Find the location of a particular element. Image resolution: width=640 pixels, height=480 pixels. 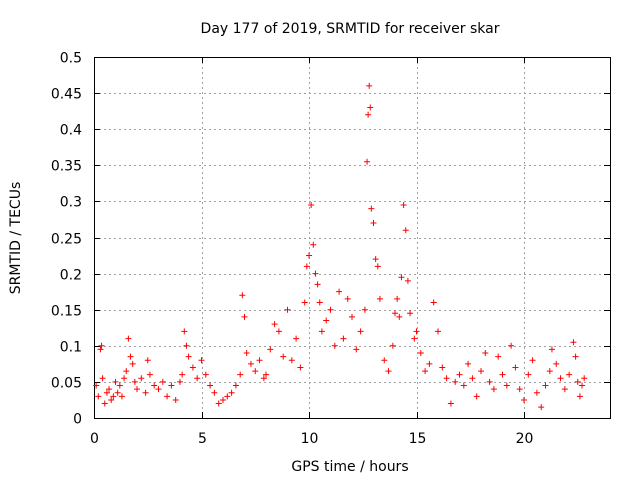

y-tick-label: 0.1 is located at coordinates (71, 348).